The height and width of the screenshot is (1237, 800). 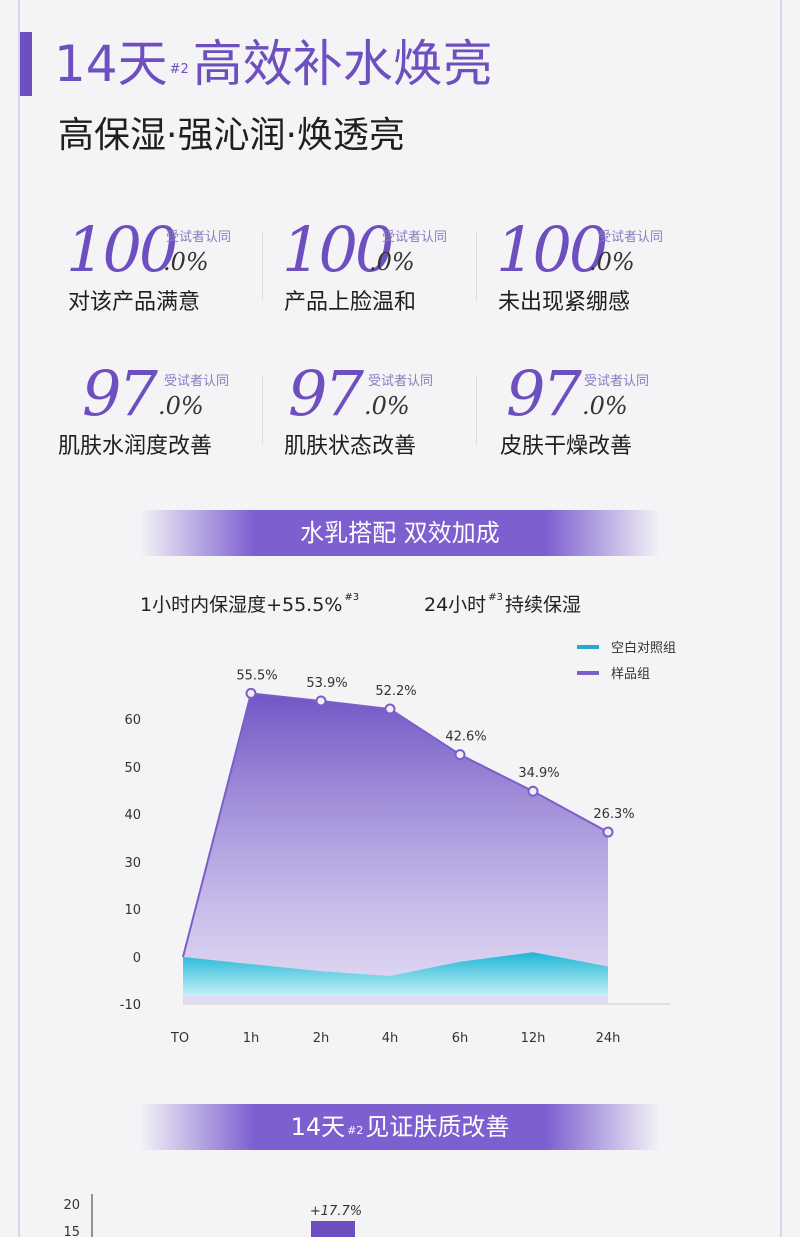 I want to click on title-rest: 高效补水焕亮, so click(x=342, y=64).